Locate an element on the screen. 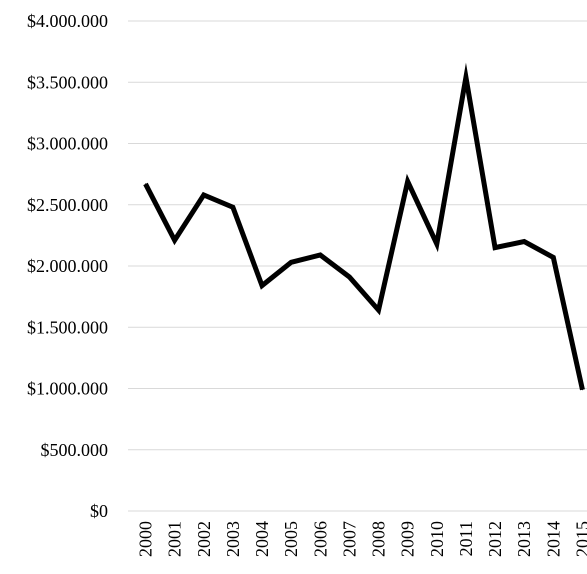 The width and height of the screenshot is (587, 574). x-tick-label: 2005 is located at coordinates (291, 539).